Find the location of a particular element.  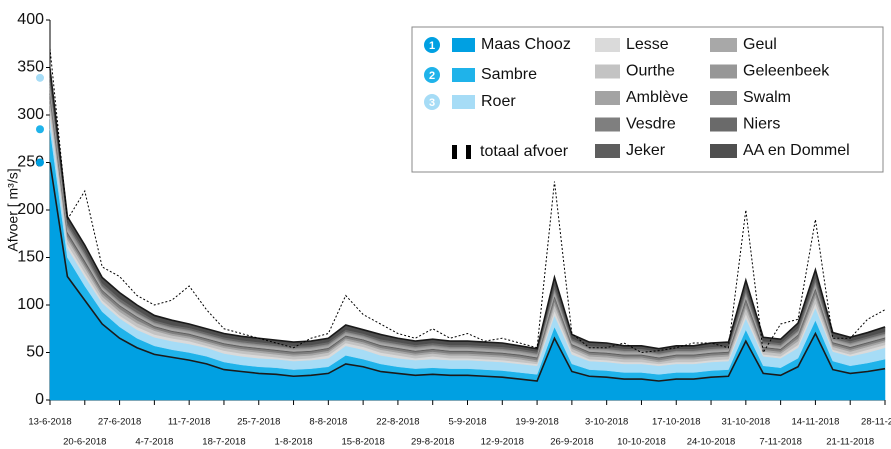

y-tick-label: 300 is located at coordinates (30, 114).